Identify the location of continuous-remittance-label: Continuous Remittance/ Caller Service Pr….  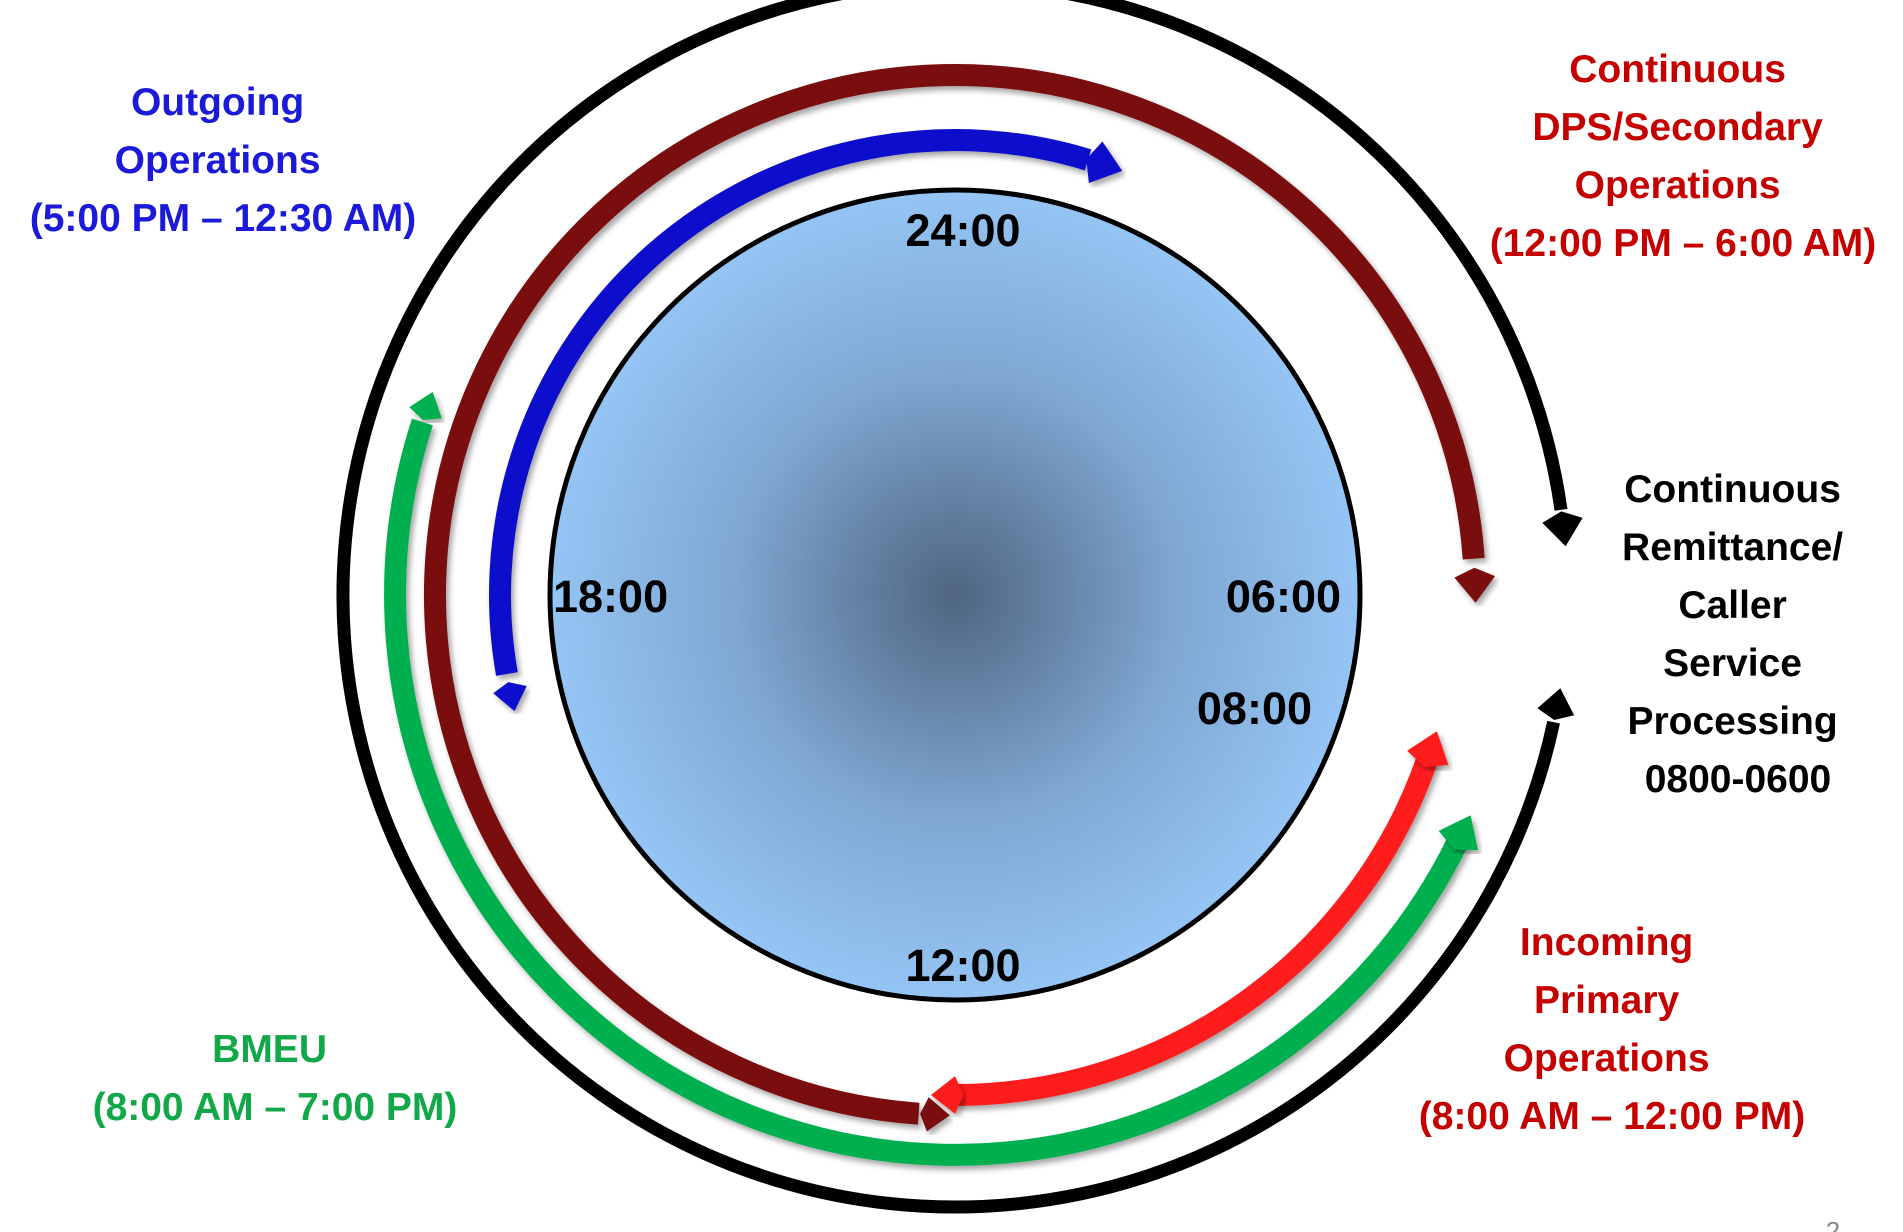
(1738, 634).